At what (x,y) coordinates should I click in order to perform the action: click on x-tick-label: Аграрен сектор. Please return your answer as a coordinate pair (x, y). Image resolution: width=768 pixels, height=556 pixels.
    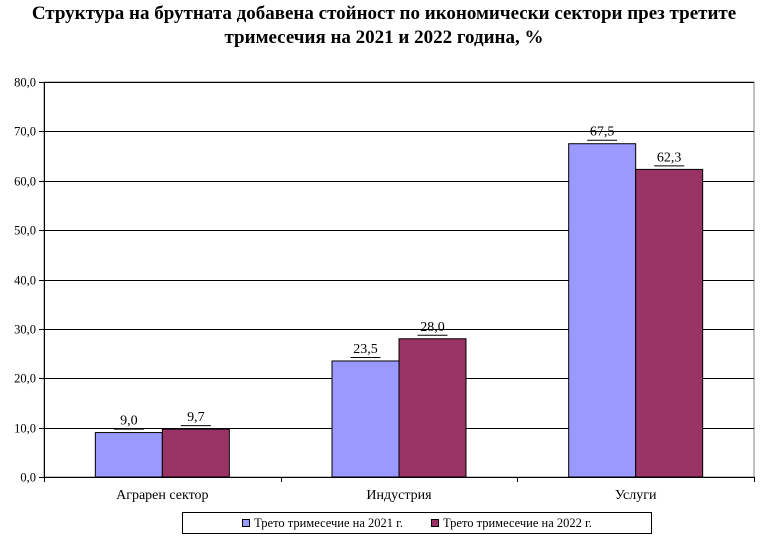
    Looking at the image, I should click on (162, 495).